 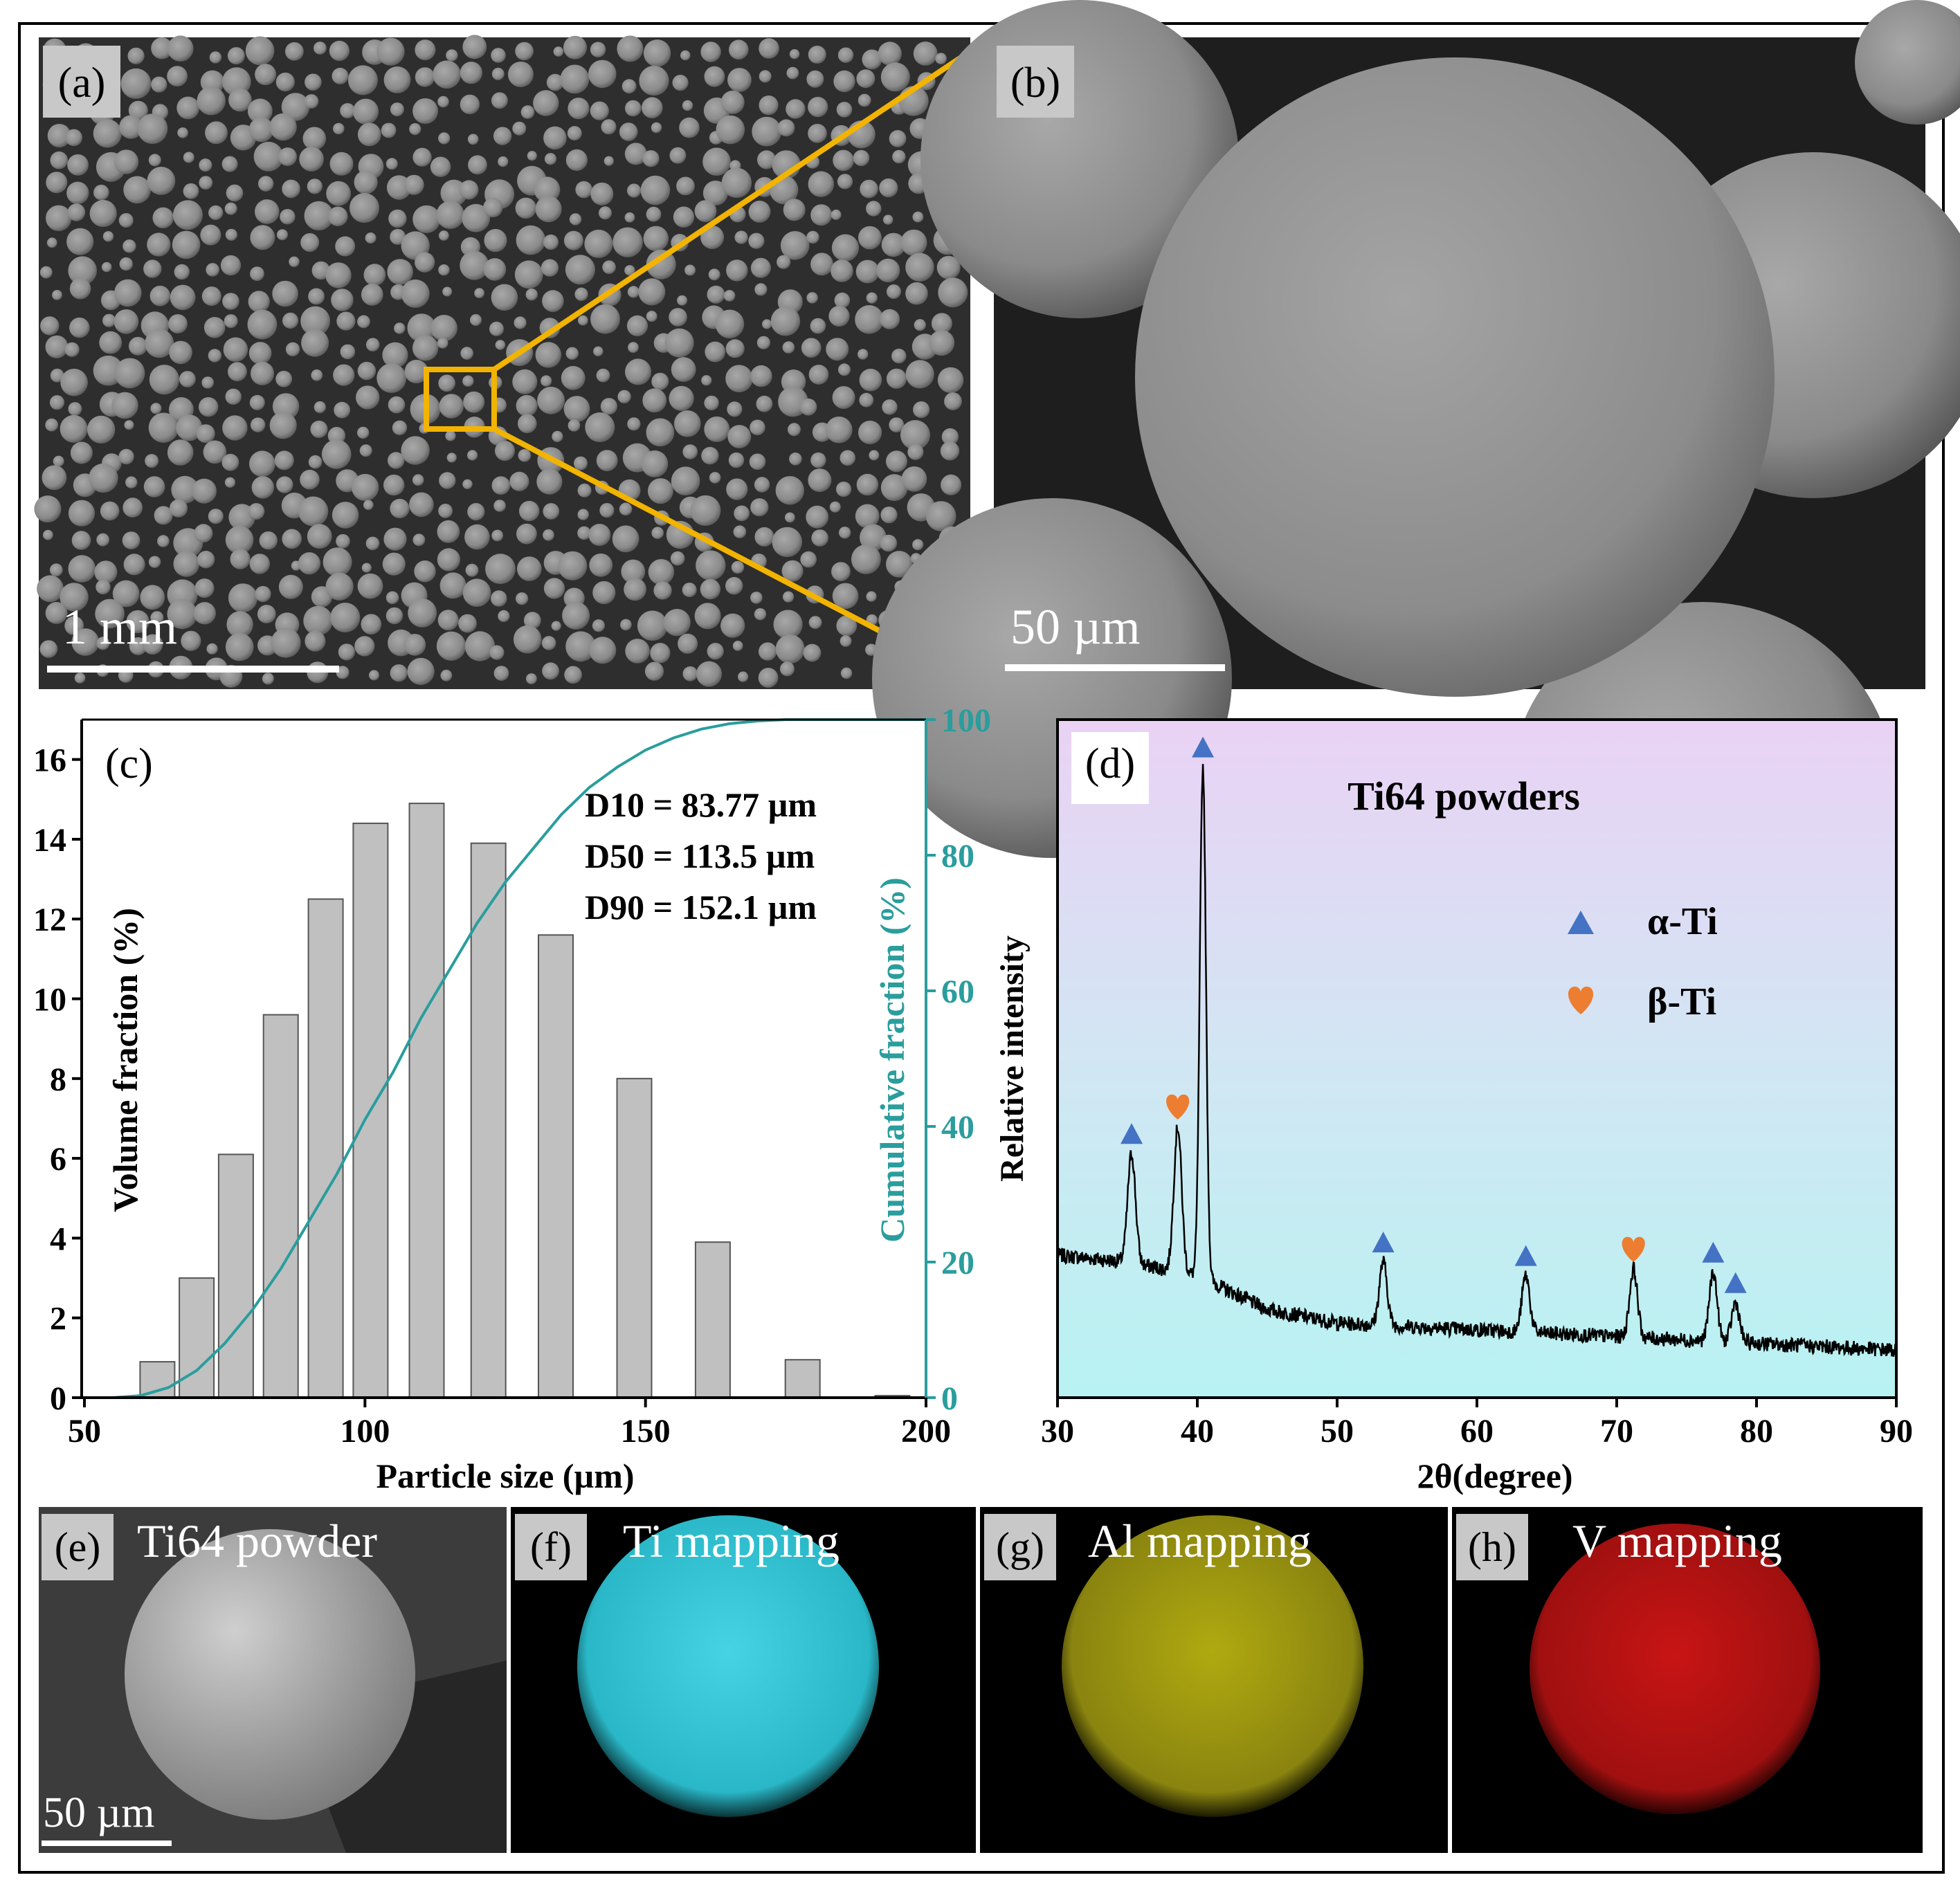 What do you see at coordinates (926, 1431) in the screenshot?
I see `x-tick-label: 200` at bounding box center [926, 1431].